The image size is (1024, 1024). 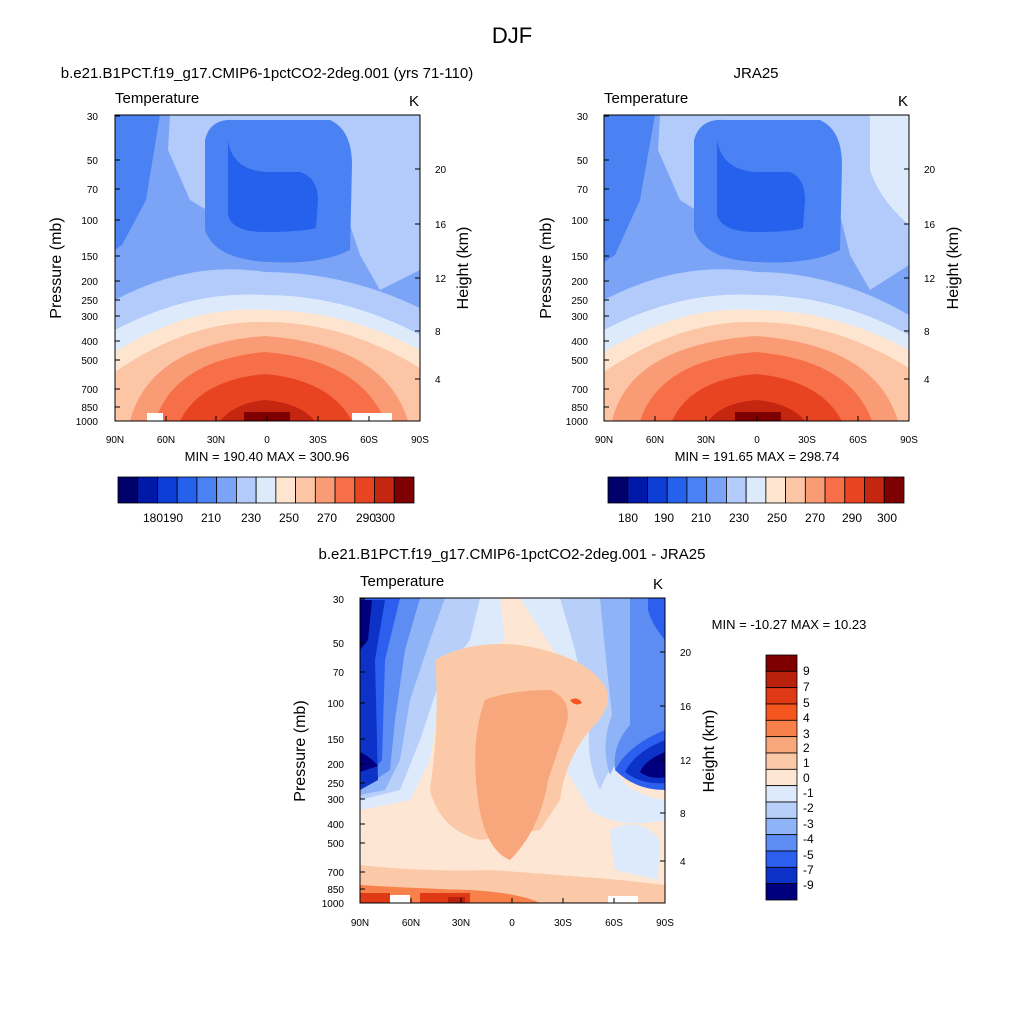 What do you see at coordinates (706, 440) in the screenshot?
I see `x-tick-label: 30N` at bounding box center [706, 440].